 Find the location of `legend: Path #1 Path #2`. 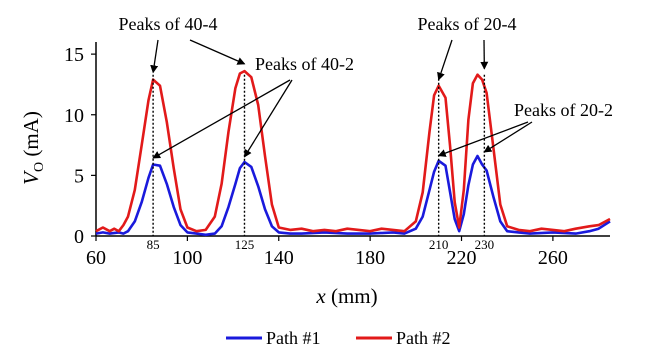

legend: Path #1 Path #2 is located at coordinates (338, 338).